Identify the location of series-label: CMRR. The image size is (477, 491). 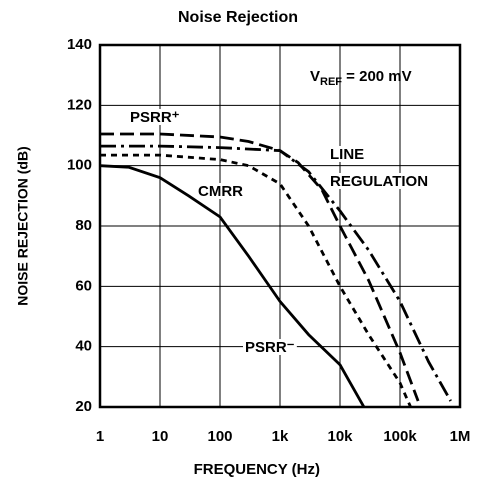
(220, 191).